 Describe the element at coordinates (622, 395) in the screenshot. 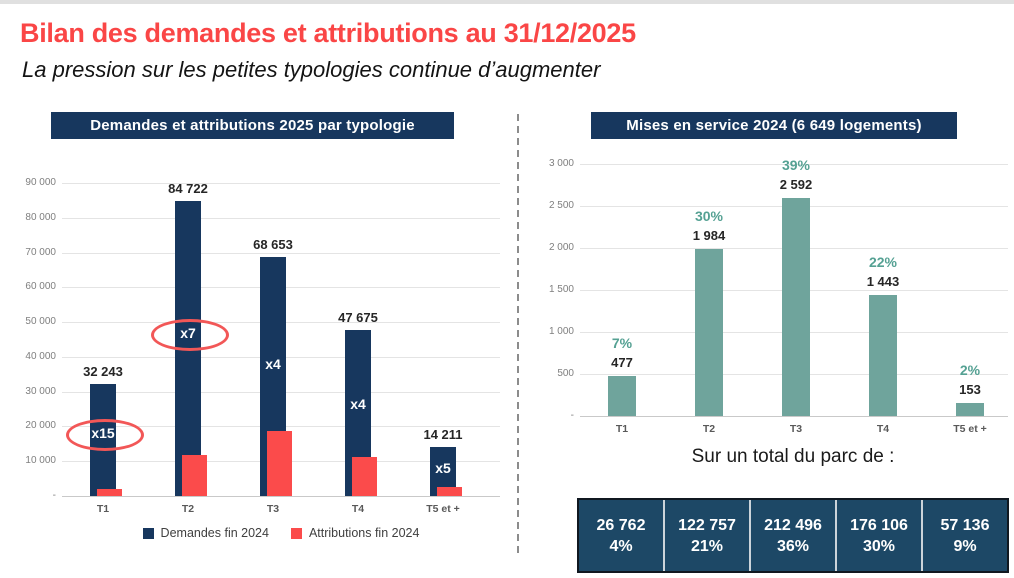

I see `mises-bar-T1` at that location.